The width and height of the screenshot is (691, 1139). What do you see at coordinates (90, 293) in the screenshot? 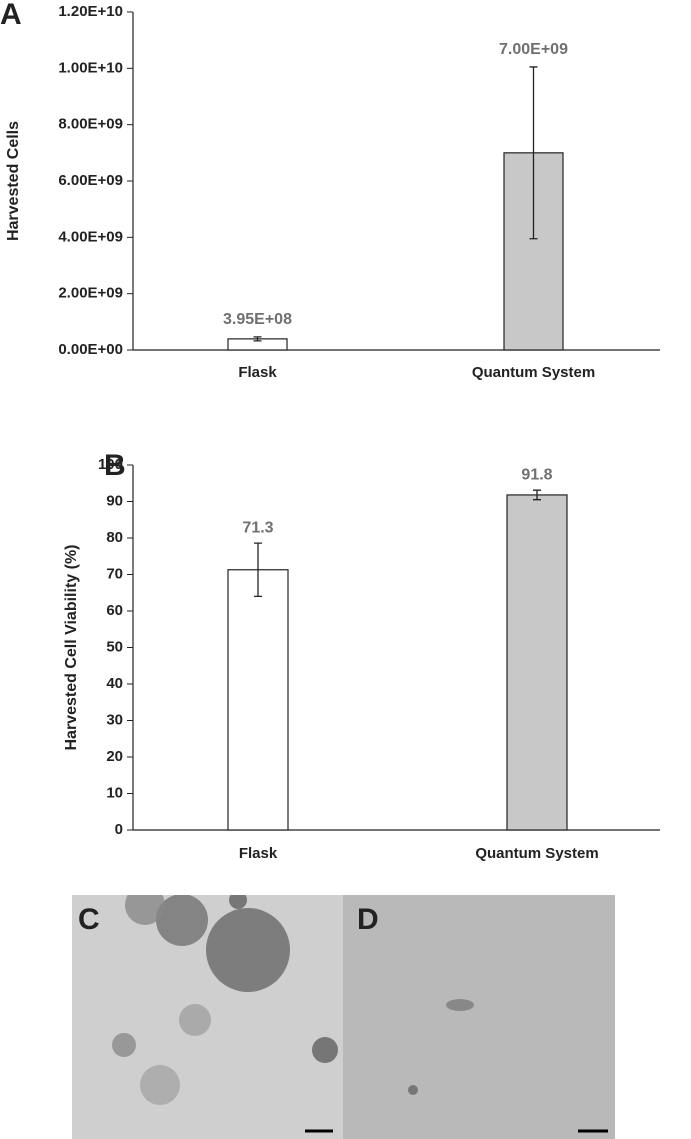
I see `y-tick-label: 2.00E+09` at bounding box center [90, 293].